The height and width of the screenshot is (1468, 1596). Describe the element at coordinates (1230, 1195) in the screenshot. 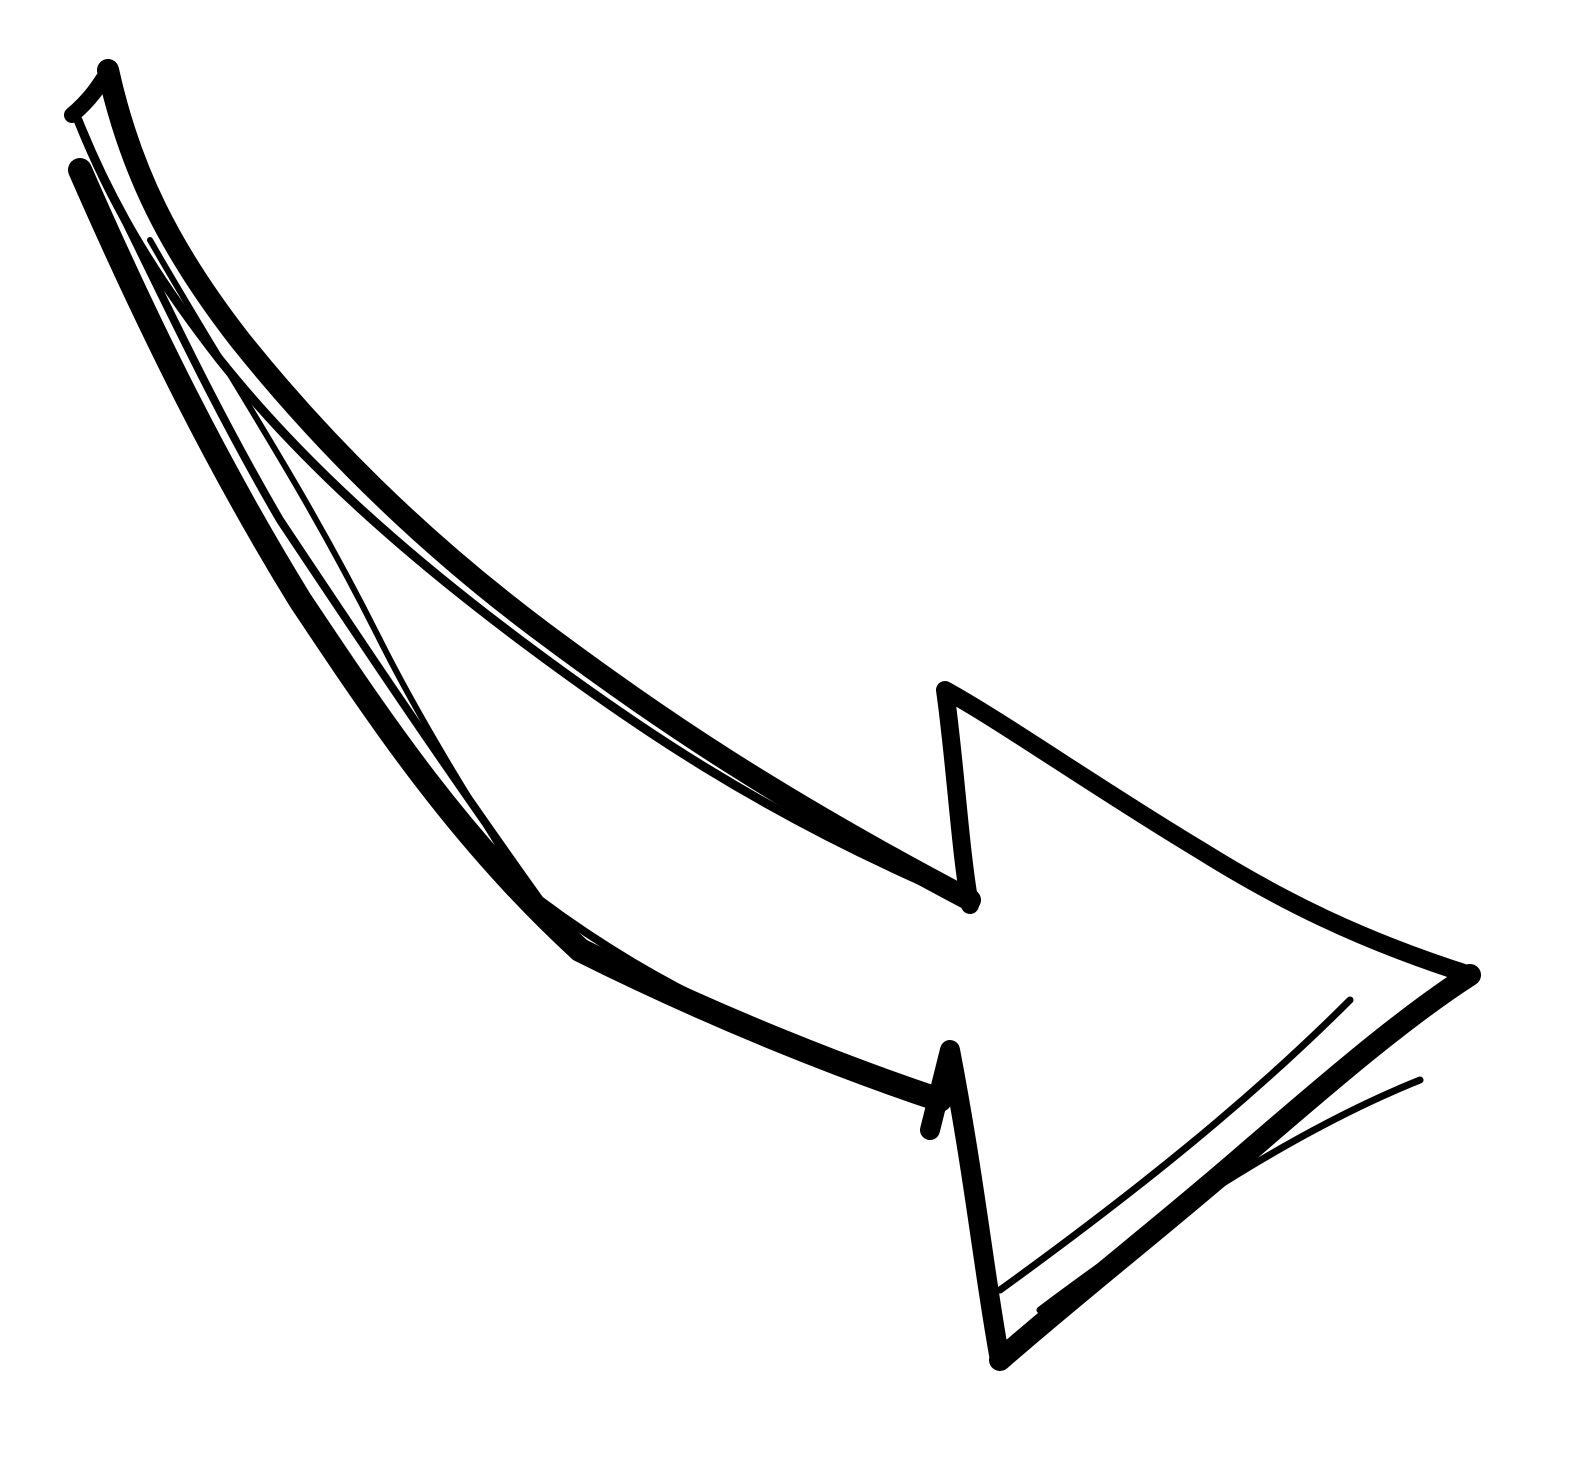

I see `arrow-head-lower-sketch` at that location.